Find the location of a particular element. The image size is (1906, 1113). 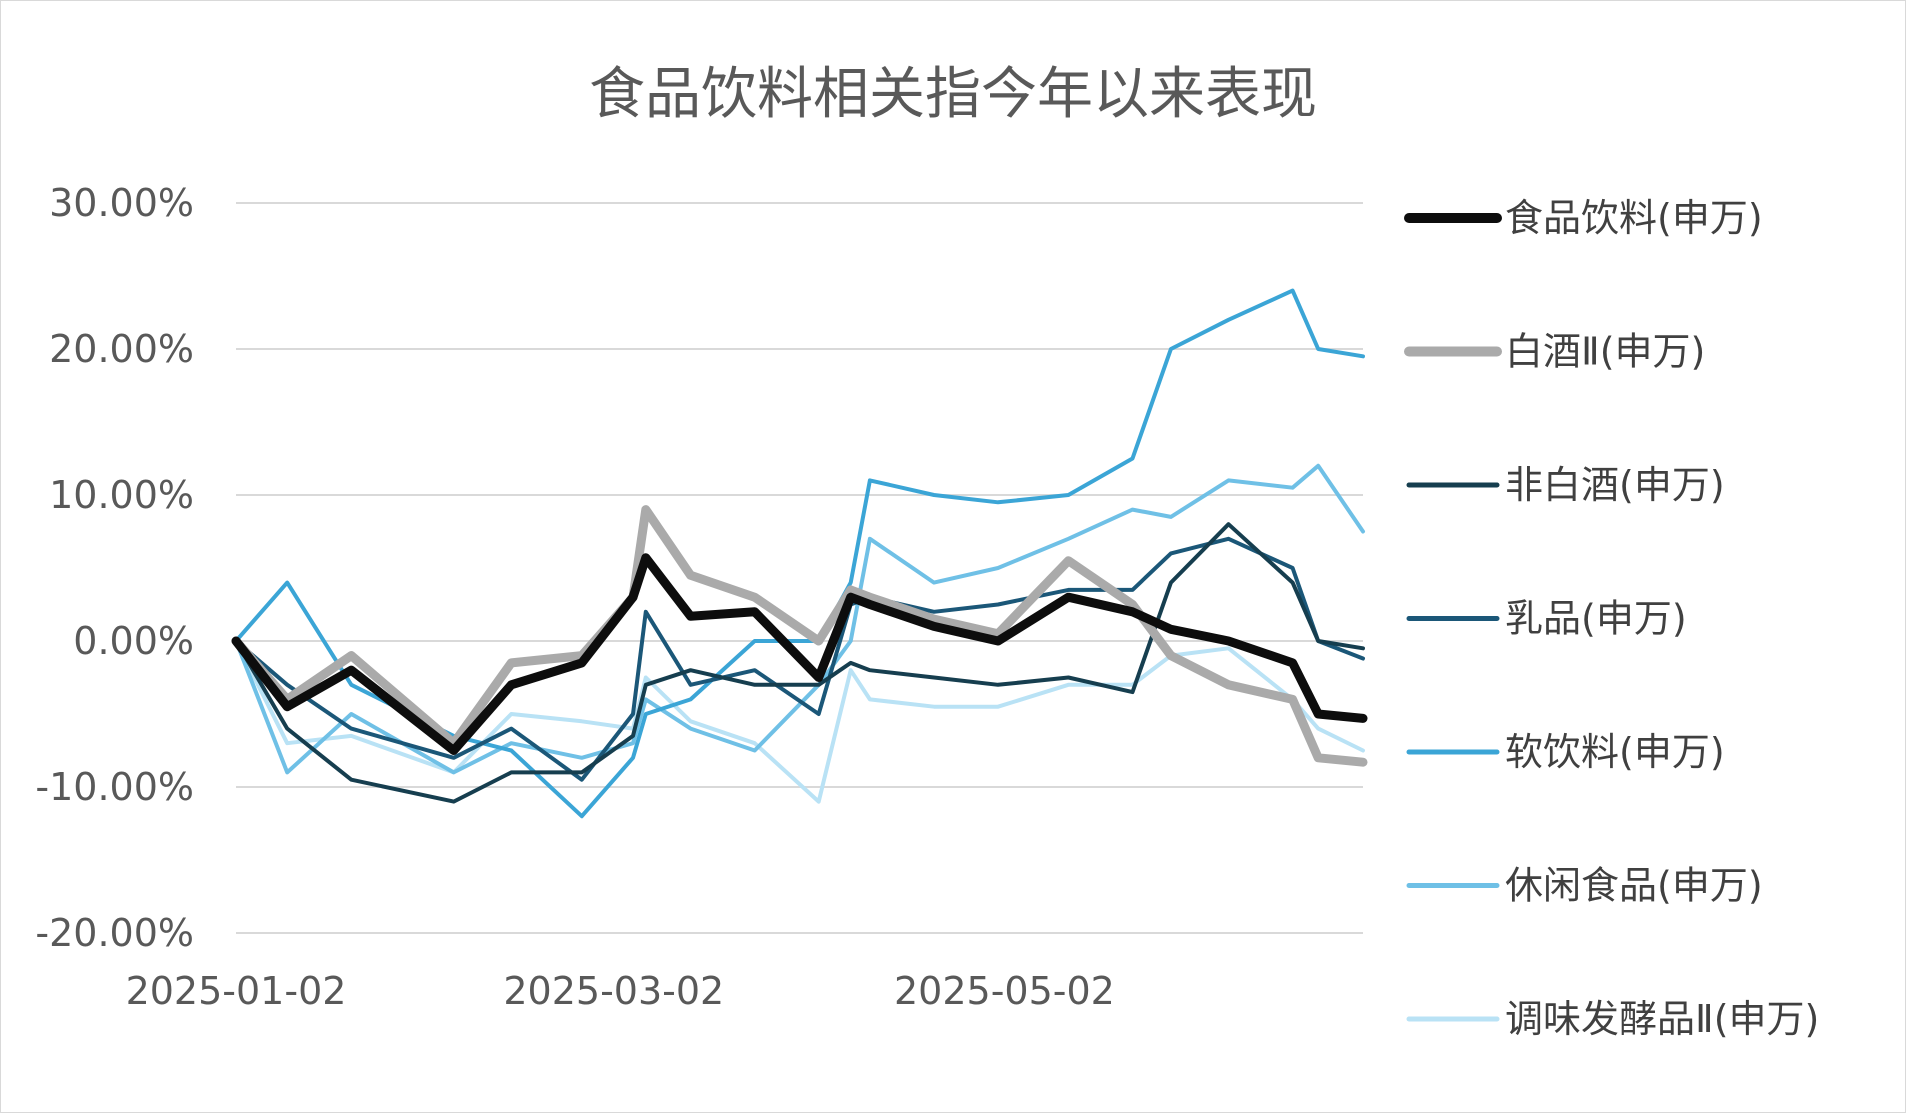

y-tick-label: 20.00% is located at coordinates (121, 349).